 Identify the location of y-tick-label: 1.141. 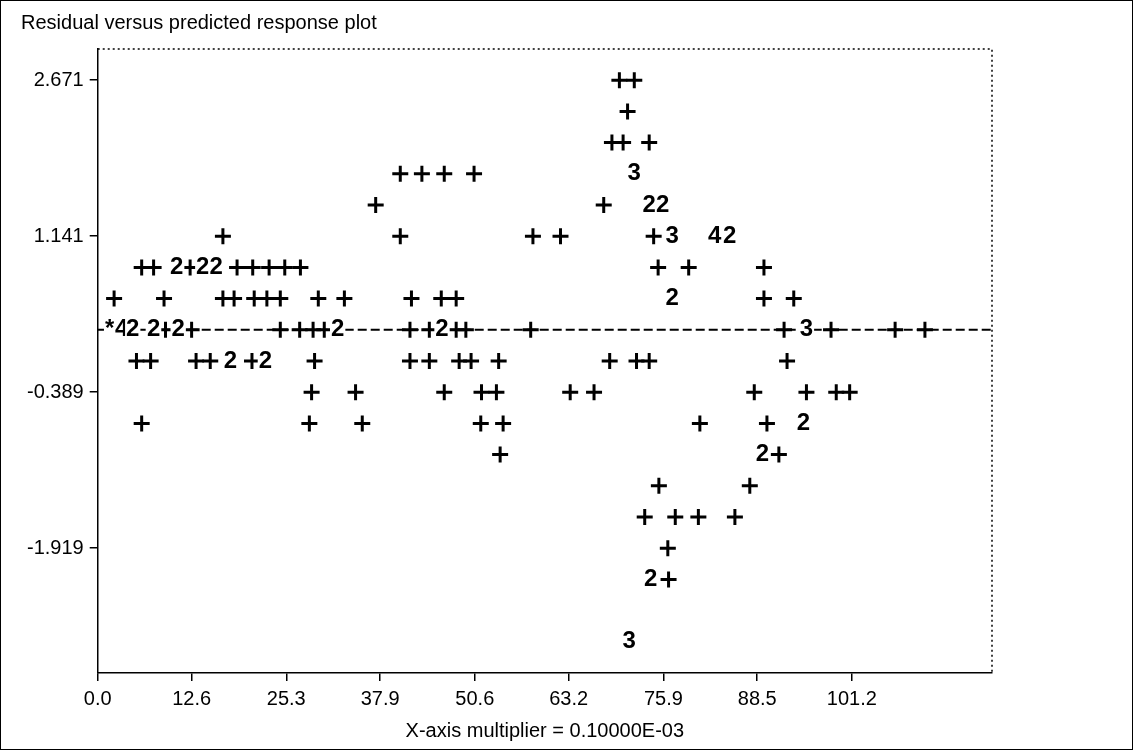
(58, 234).